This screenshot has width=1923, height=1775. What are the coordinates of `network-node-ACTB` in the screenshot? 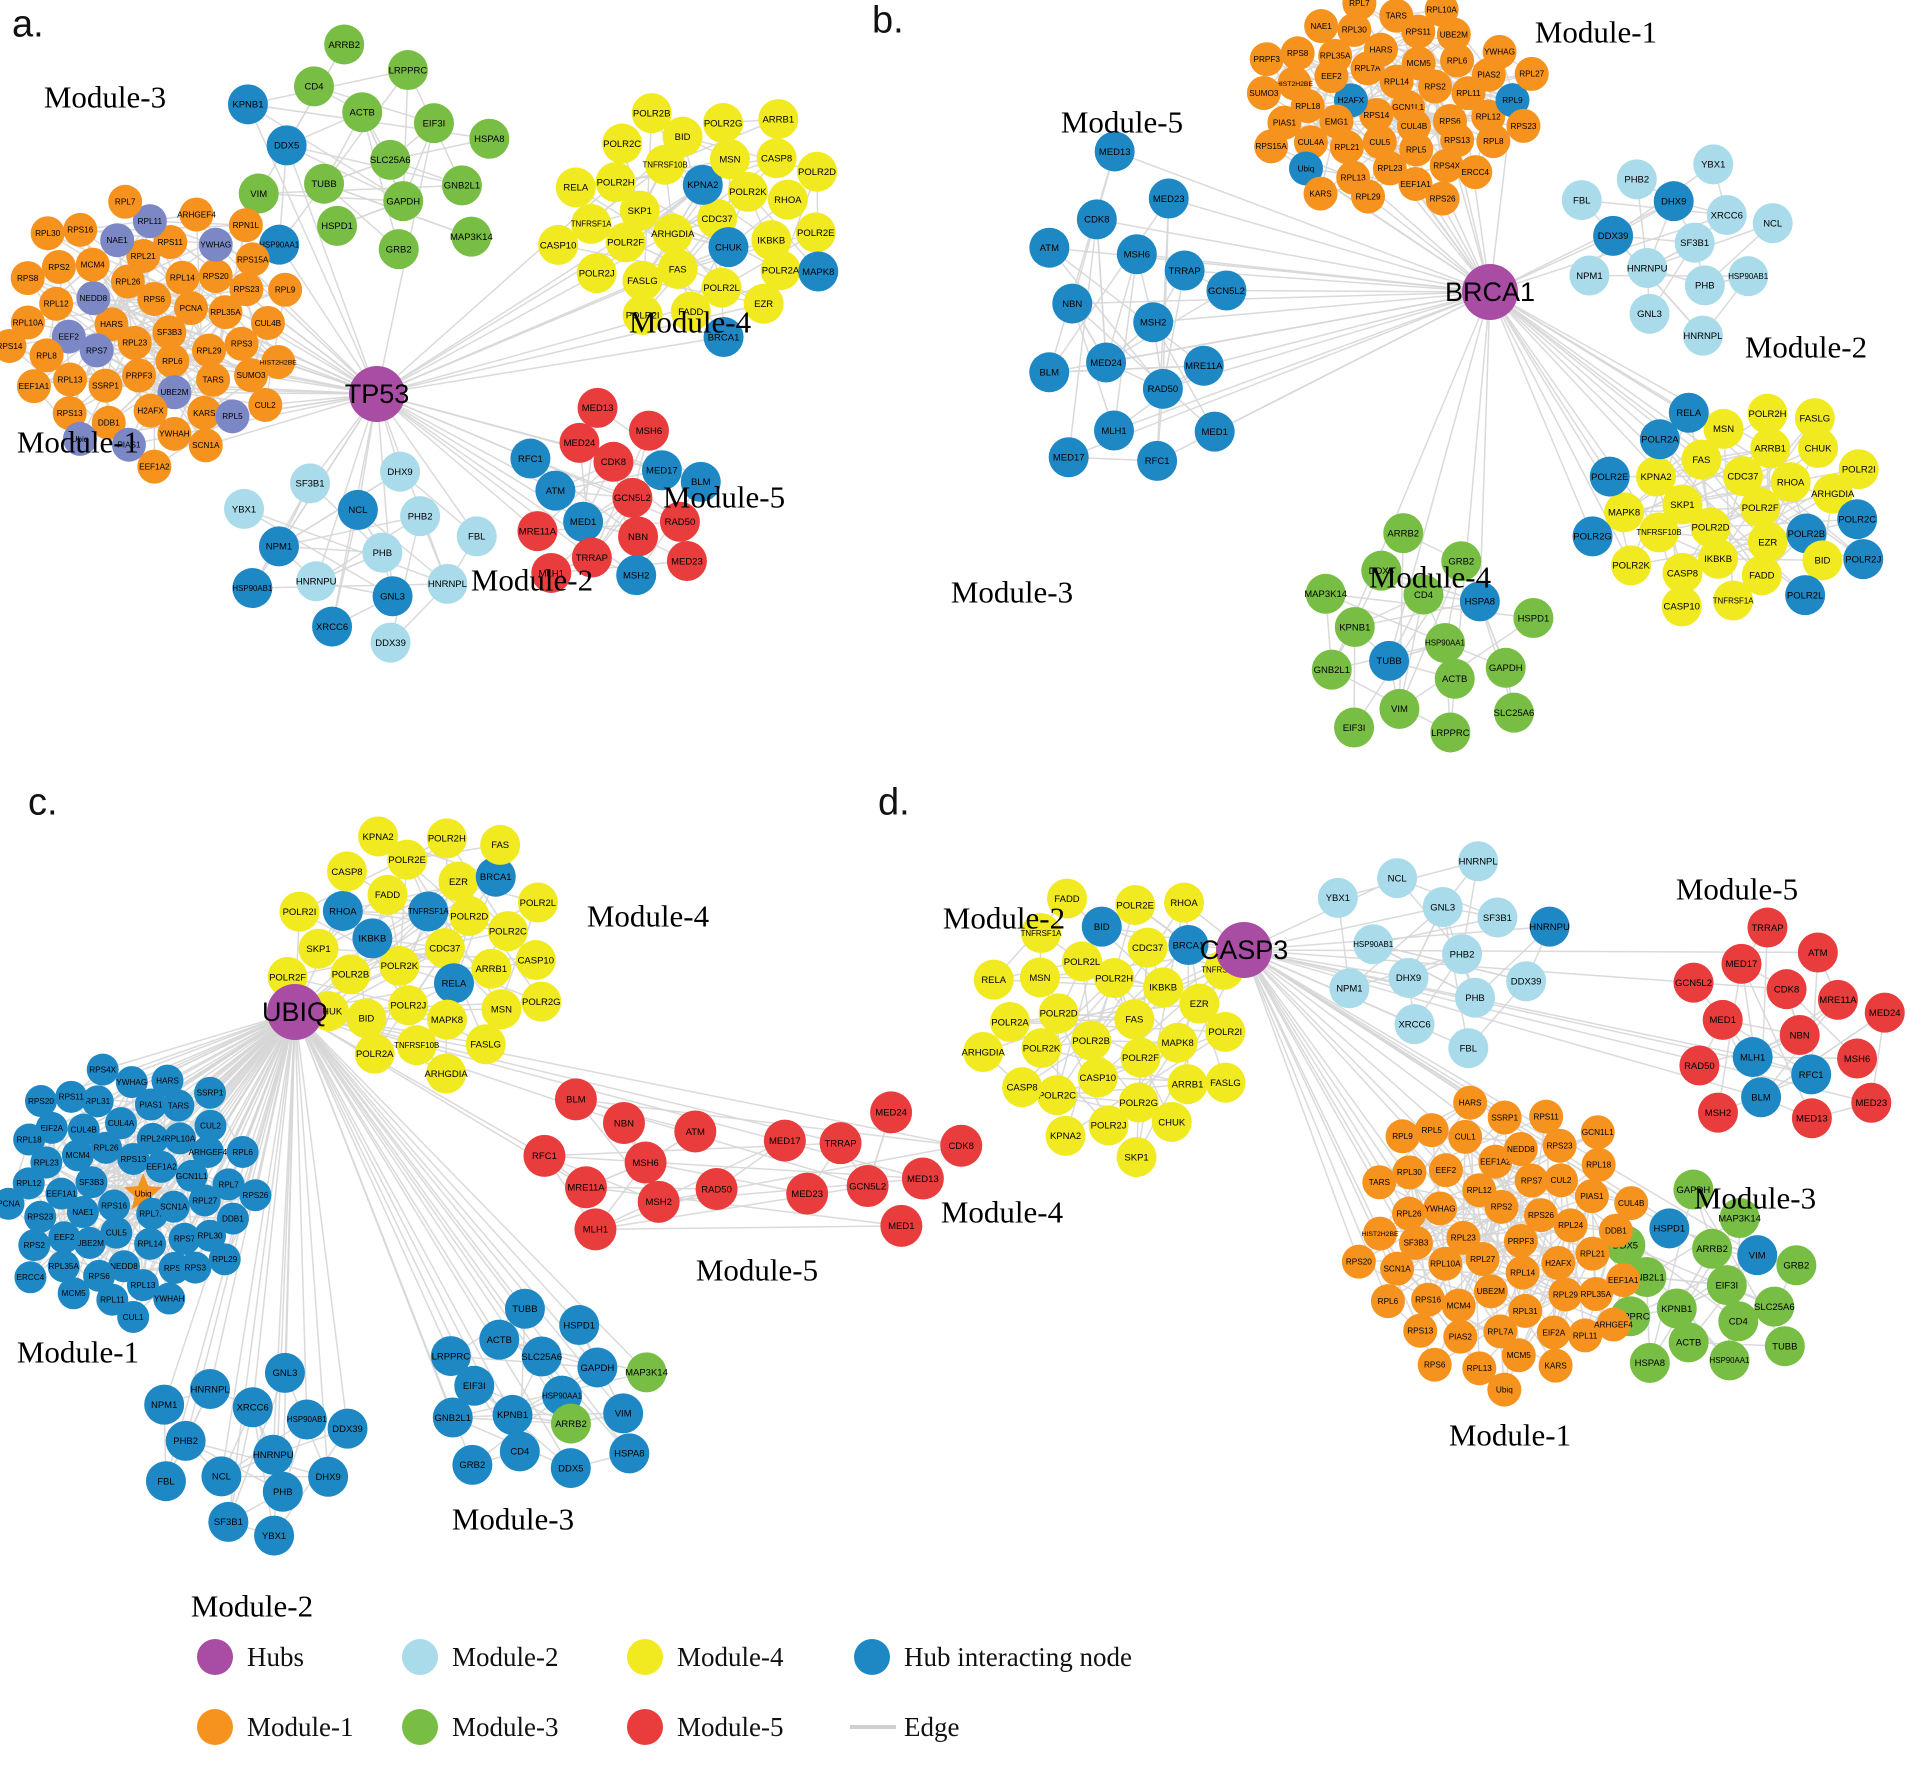 It's located at (1454, 678).